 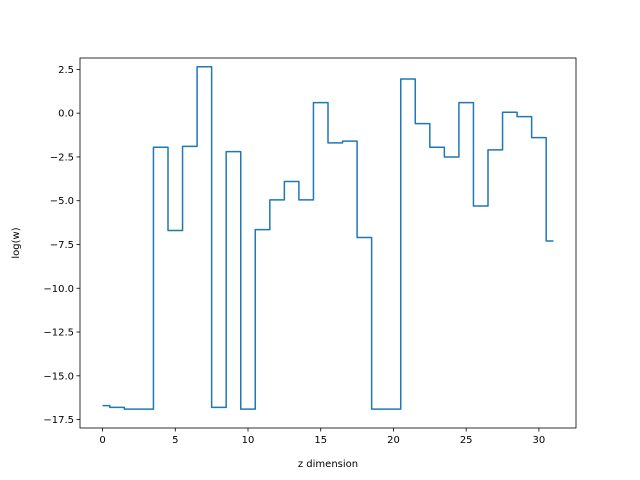 What do you see at coordinates (66, 70) in the screenshot?
I see `y-tick-label: 2.5` at bounding box center [66, 70].